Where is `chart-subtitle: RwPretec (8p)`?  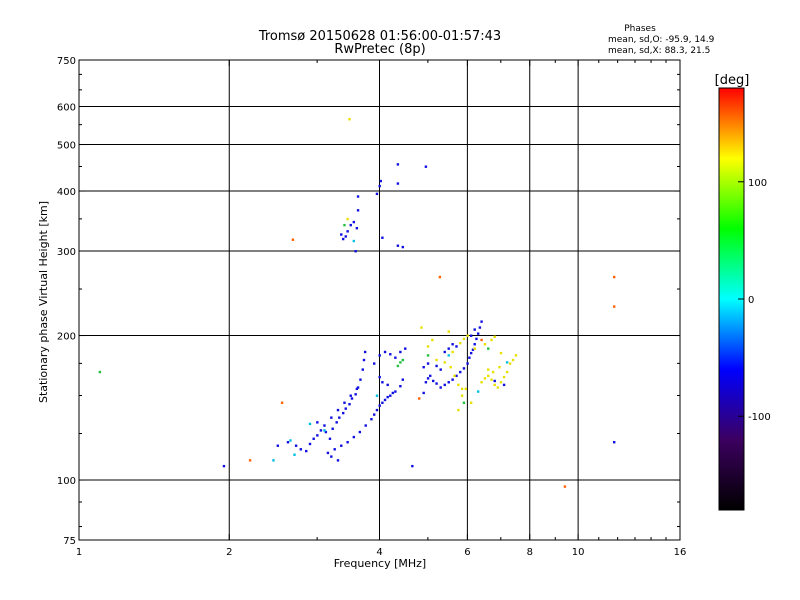
chart-subtitle: RwPretec (8p) is located at coordinates (379, 49).